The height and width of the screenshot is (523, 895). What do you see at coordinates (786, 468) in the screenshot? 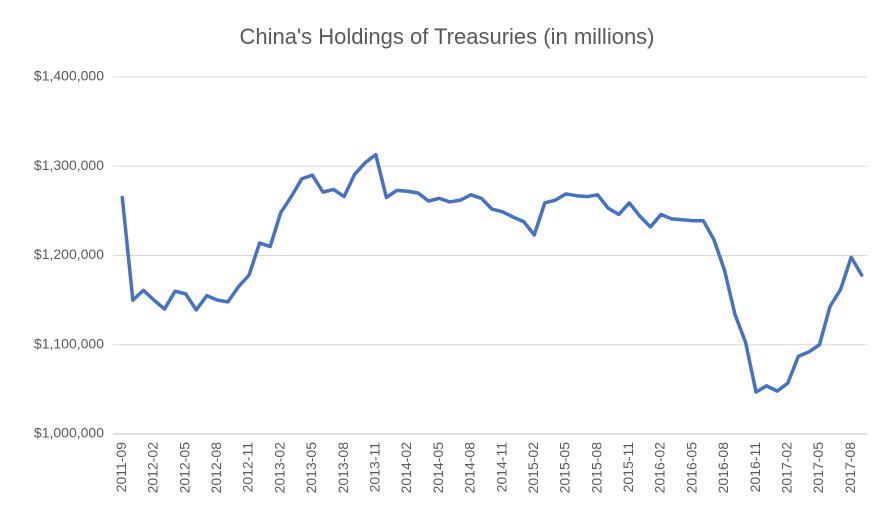
I see `x-tick-label: 2017-02` at bounding box center [786, 468].